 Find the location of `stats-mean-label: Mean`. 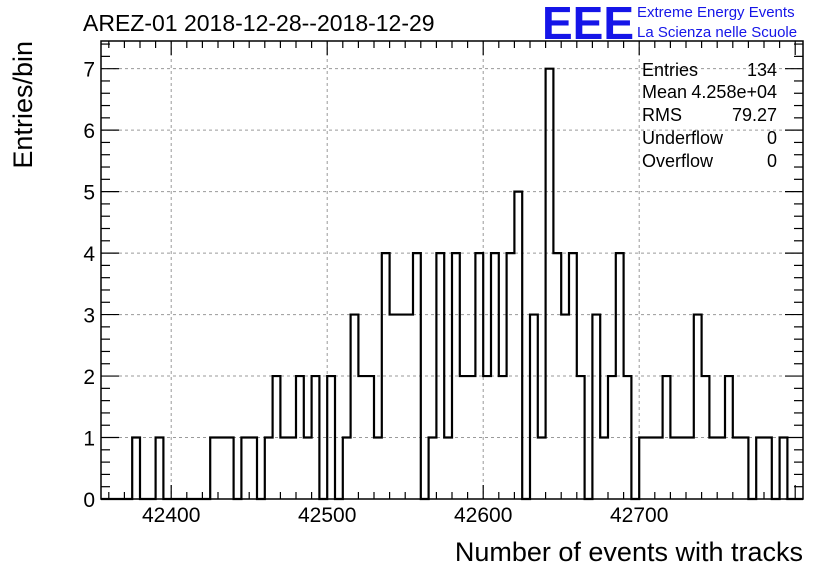

stats-mean-label: Mean is located at coordinates (664, 92).